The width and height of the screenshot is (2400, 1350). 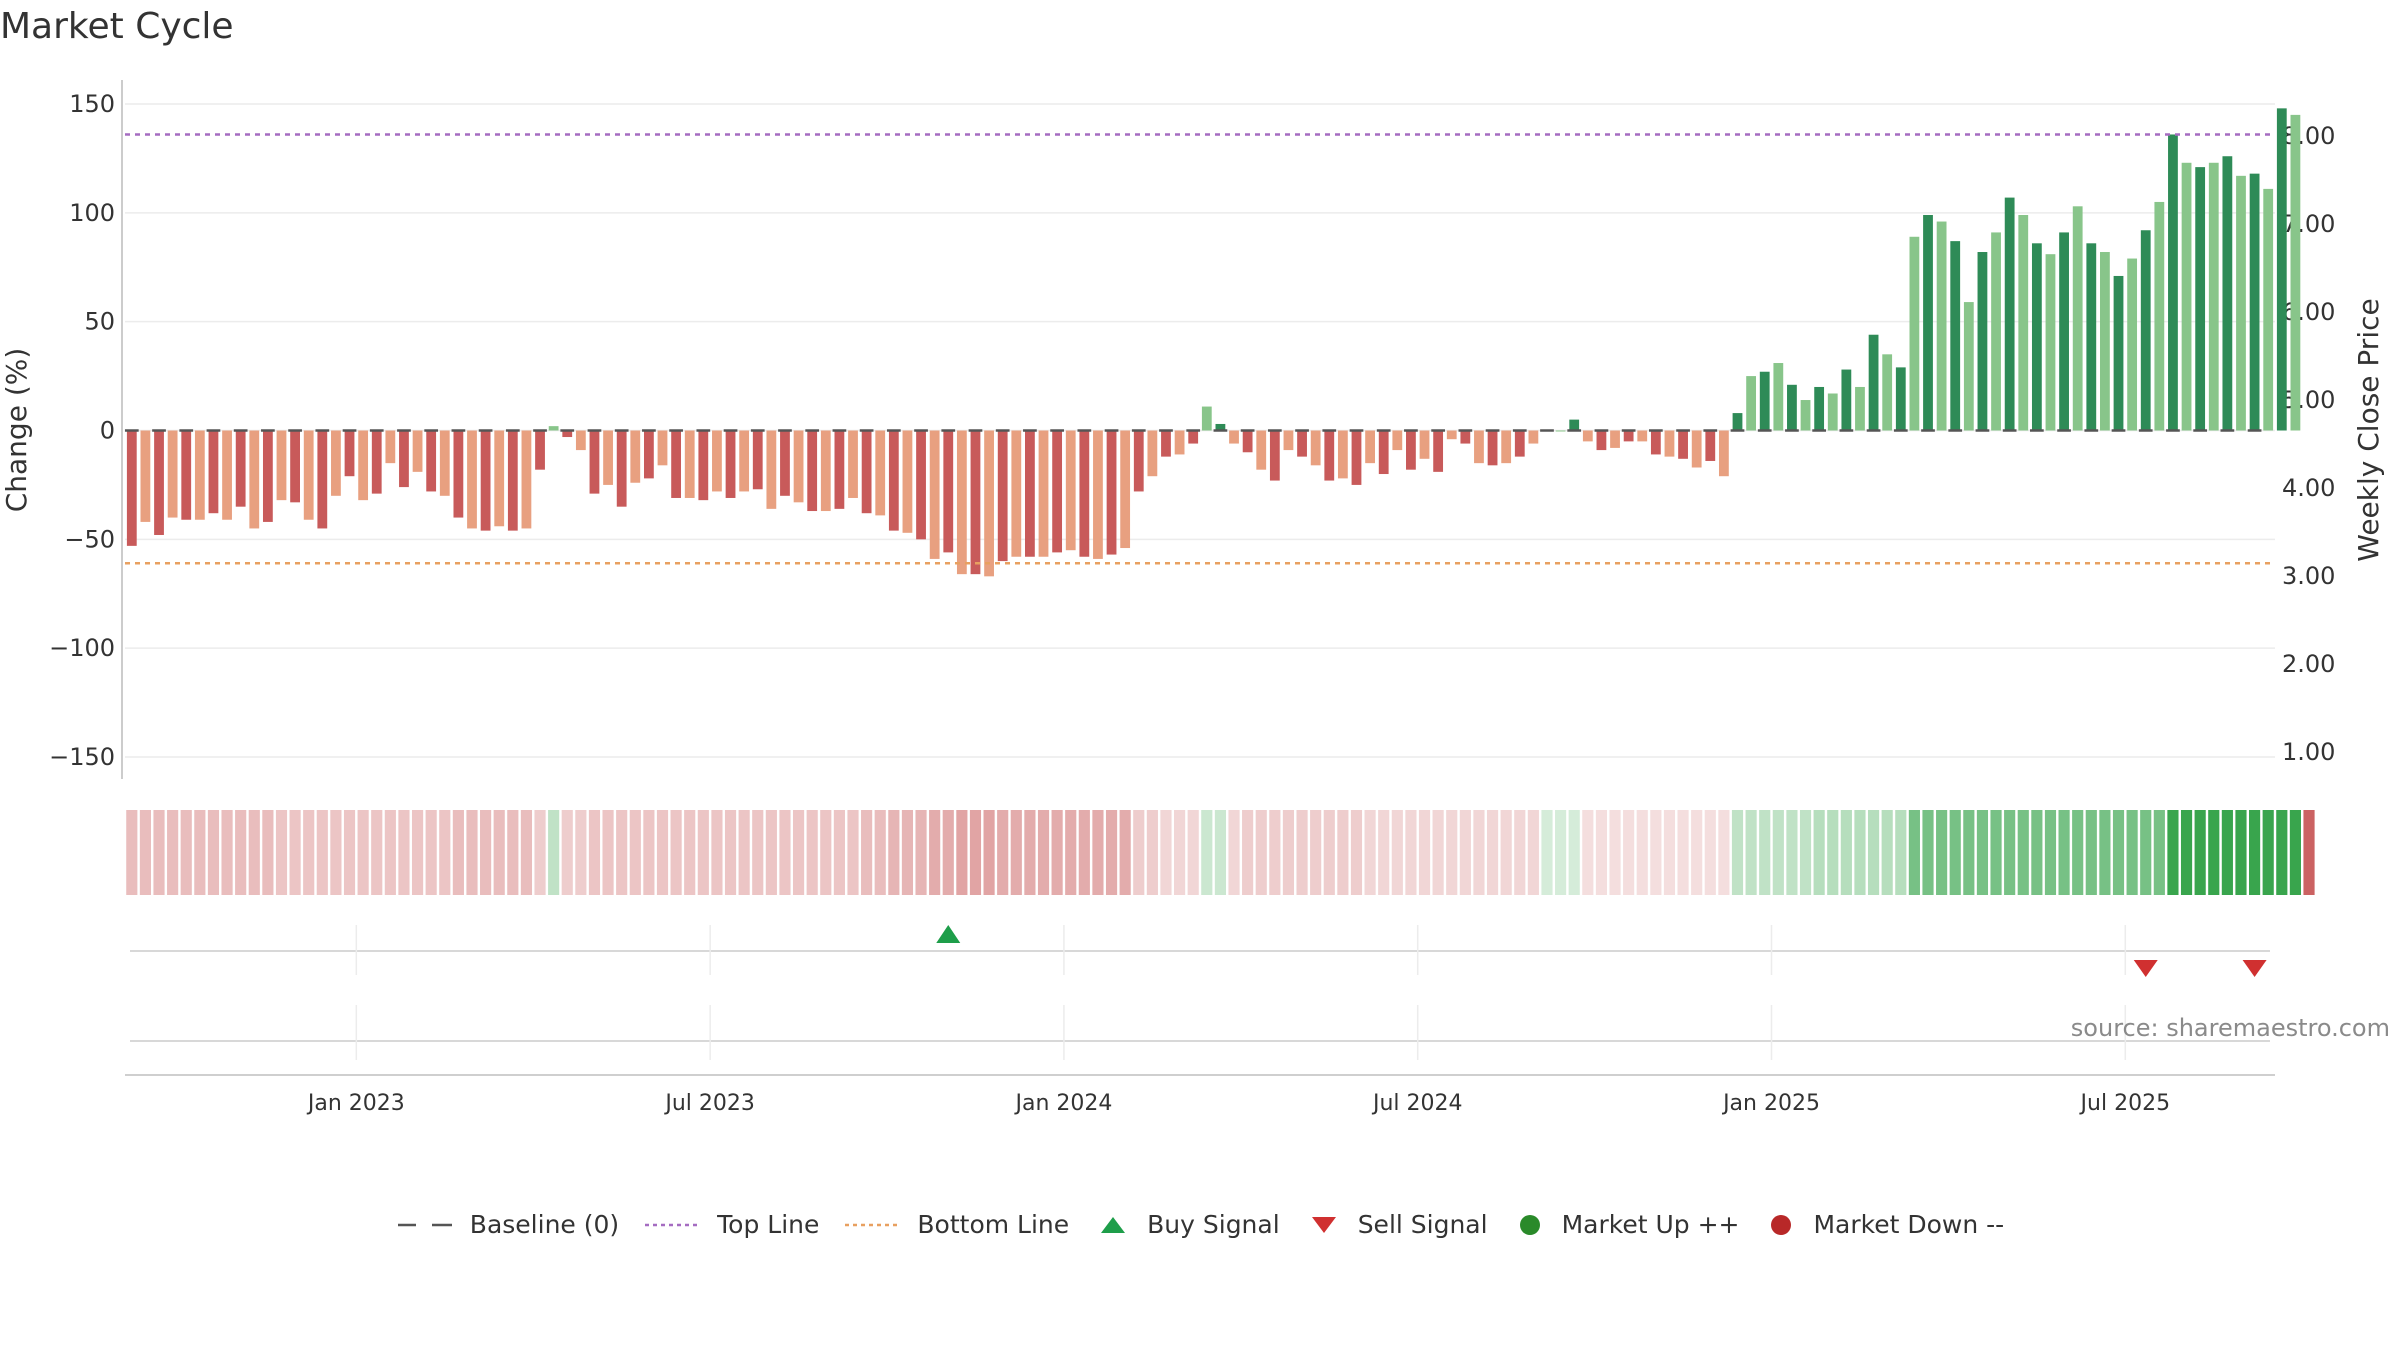 I want to click on legend-item-bottom-line: Bottom Line, so click(x=956, y=1224).